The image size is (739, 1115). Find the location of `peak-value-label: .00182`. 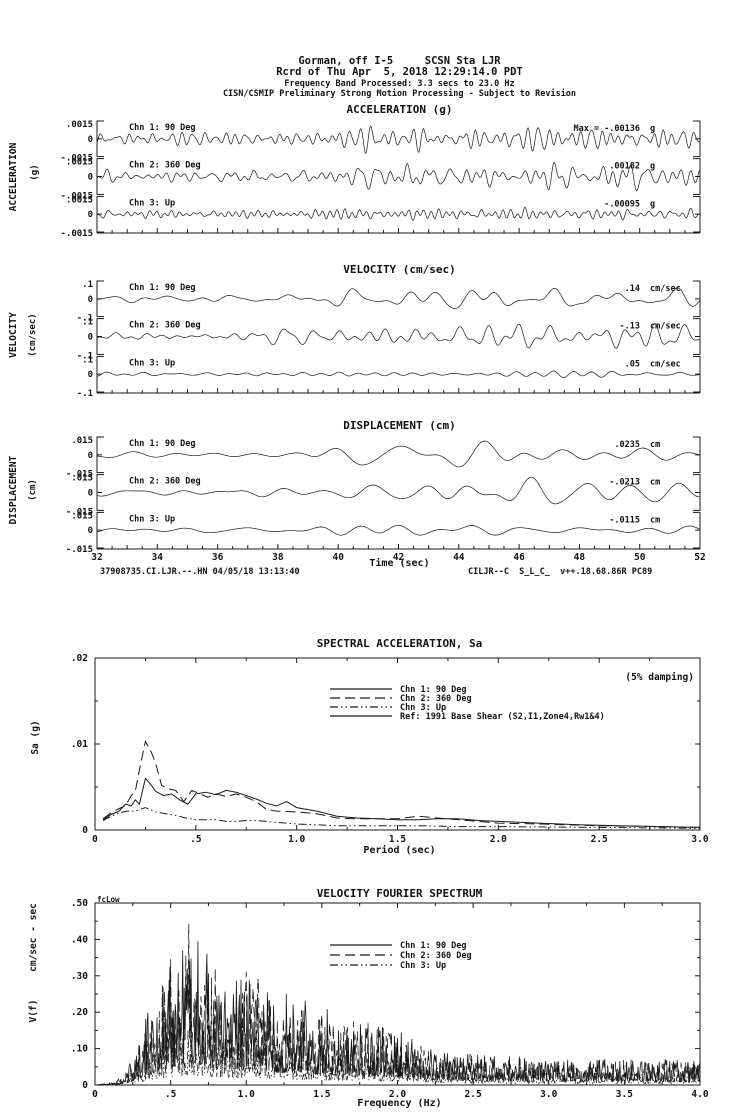

peak-value-label: .00182 is located at coordinates (624, 167).